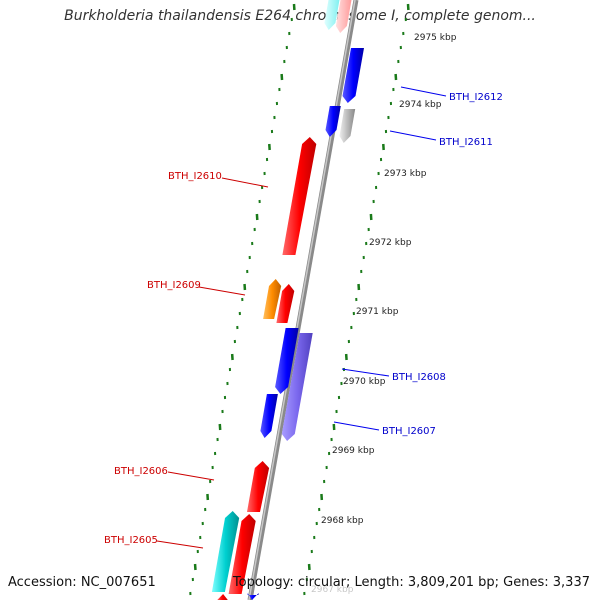 This screenshot has height=600, width=600. Describe the element at coordinates (342, 521) in the screenshot. I see `kbp-label: 2968 kbp` at that location.